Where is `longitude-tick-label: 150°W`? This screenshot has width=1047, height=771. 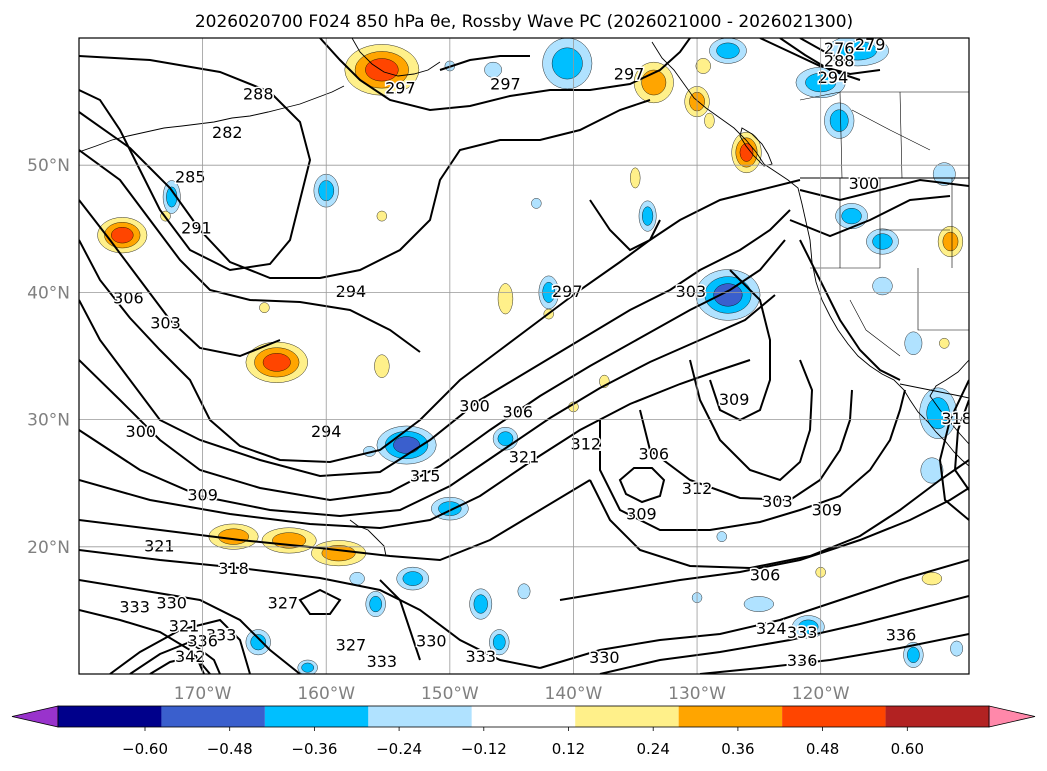
longitude-tick-label: 150°W is located at coordinates (450, 694).